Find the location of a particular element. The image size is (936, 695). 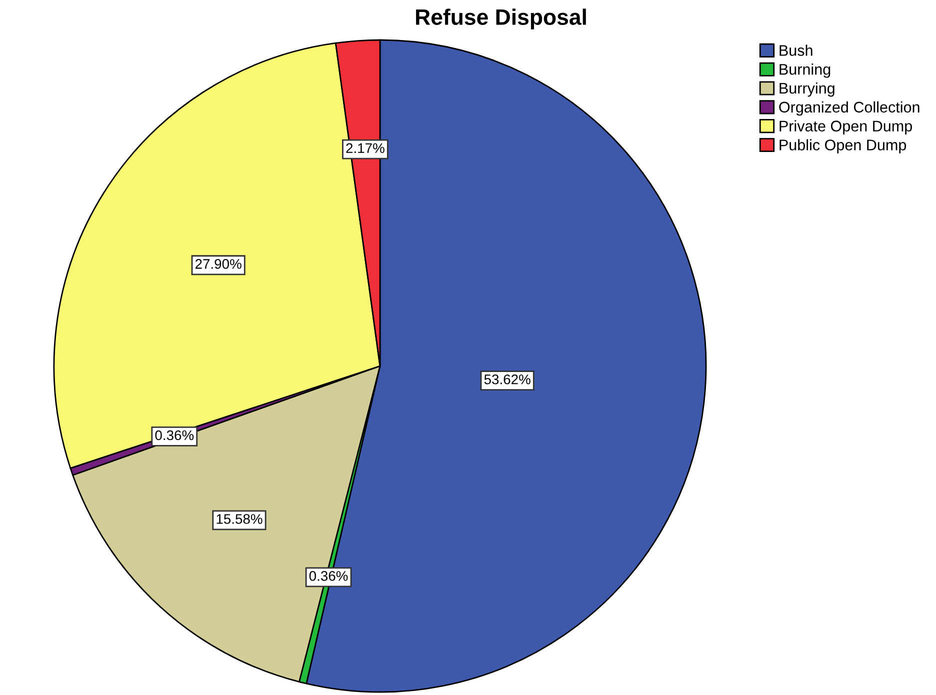

legend-label: Burning is located at coordinates (805, 71).